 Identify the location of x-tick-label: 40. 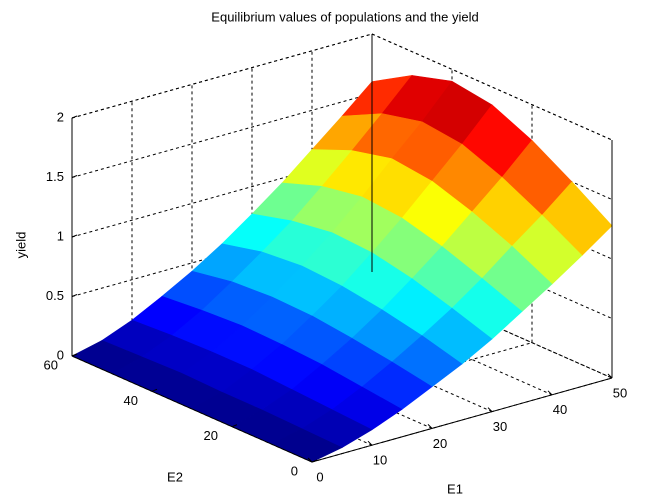
(560, 409).